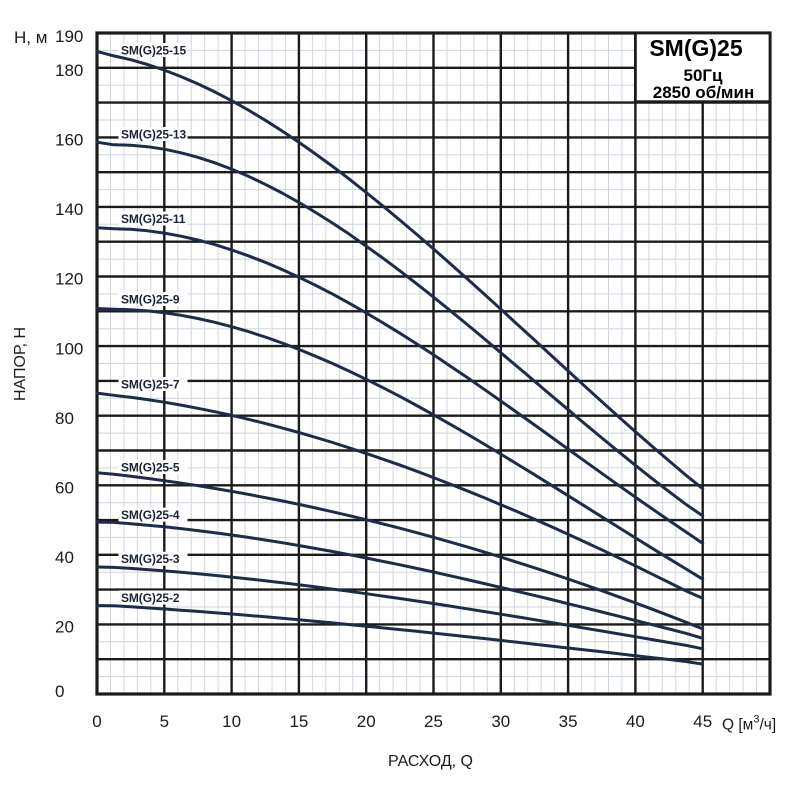  I want to click on svg-text: Н, м, so click(30, 37).